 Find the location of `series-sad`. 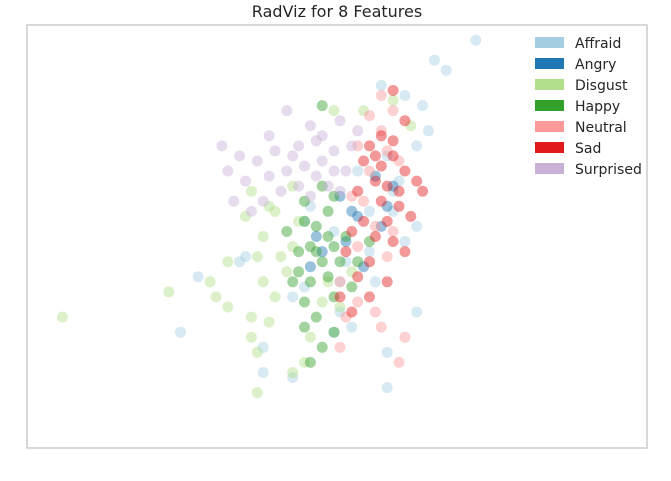

series-sad is located at coordinates (381, 201).